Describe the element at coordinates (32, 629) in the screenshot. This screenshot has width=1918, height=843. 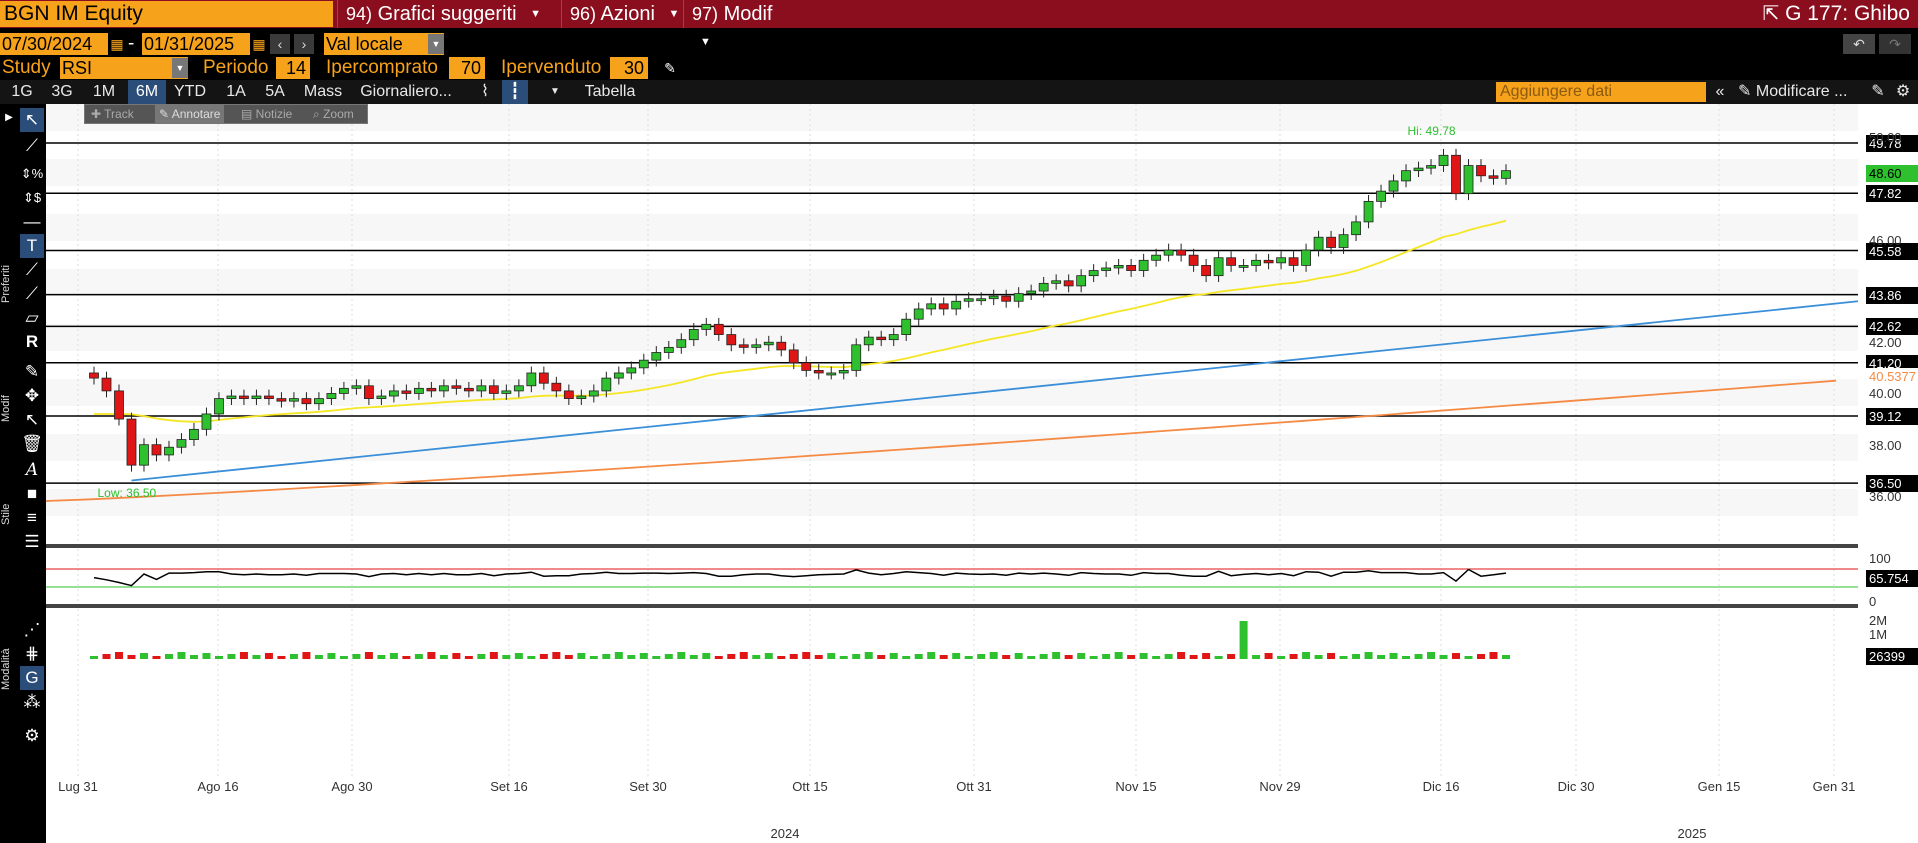
I see `dashed-line-icon: ⋰` at that location.